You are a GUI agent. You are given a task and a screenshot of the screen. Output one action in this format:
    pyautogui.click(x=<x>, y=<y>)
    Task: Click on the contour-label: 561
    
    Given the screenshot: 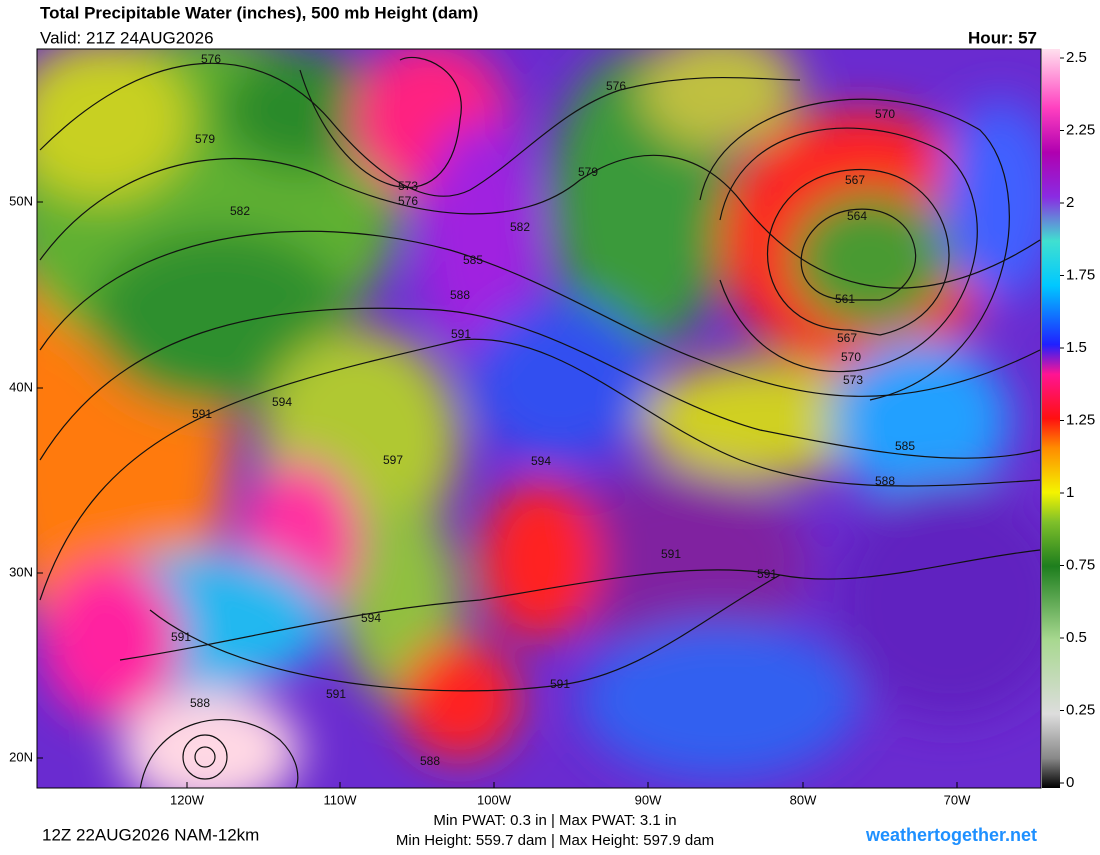 What is the action you would take?
    pyautogui.click(x=845, y=299)
    